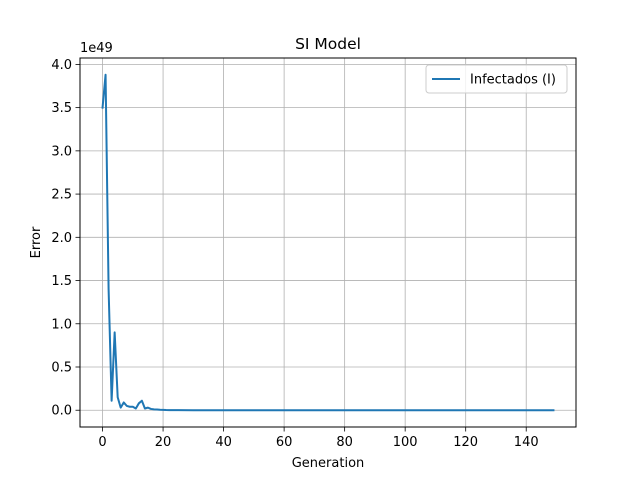 This screenshot has width=640, height=480. Describe the element at coordinates (61, 151) in the screenshot. I see `y-tick-label: 3.0` at that location.